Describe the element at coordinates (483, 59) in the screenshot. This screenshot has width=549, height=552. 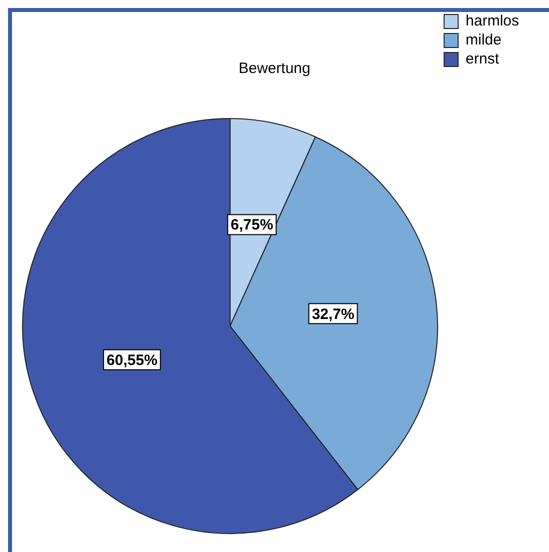
I see `legend-label: ernst` at that location.